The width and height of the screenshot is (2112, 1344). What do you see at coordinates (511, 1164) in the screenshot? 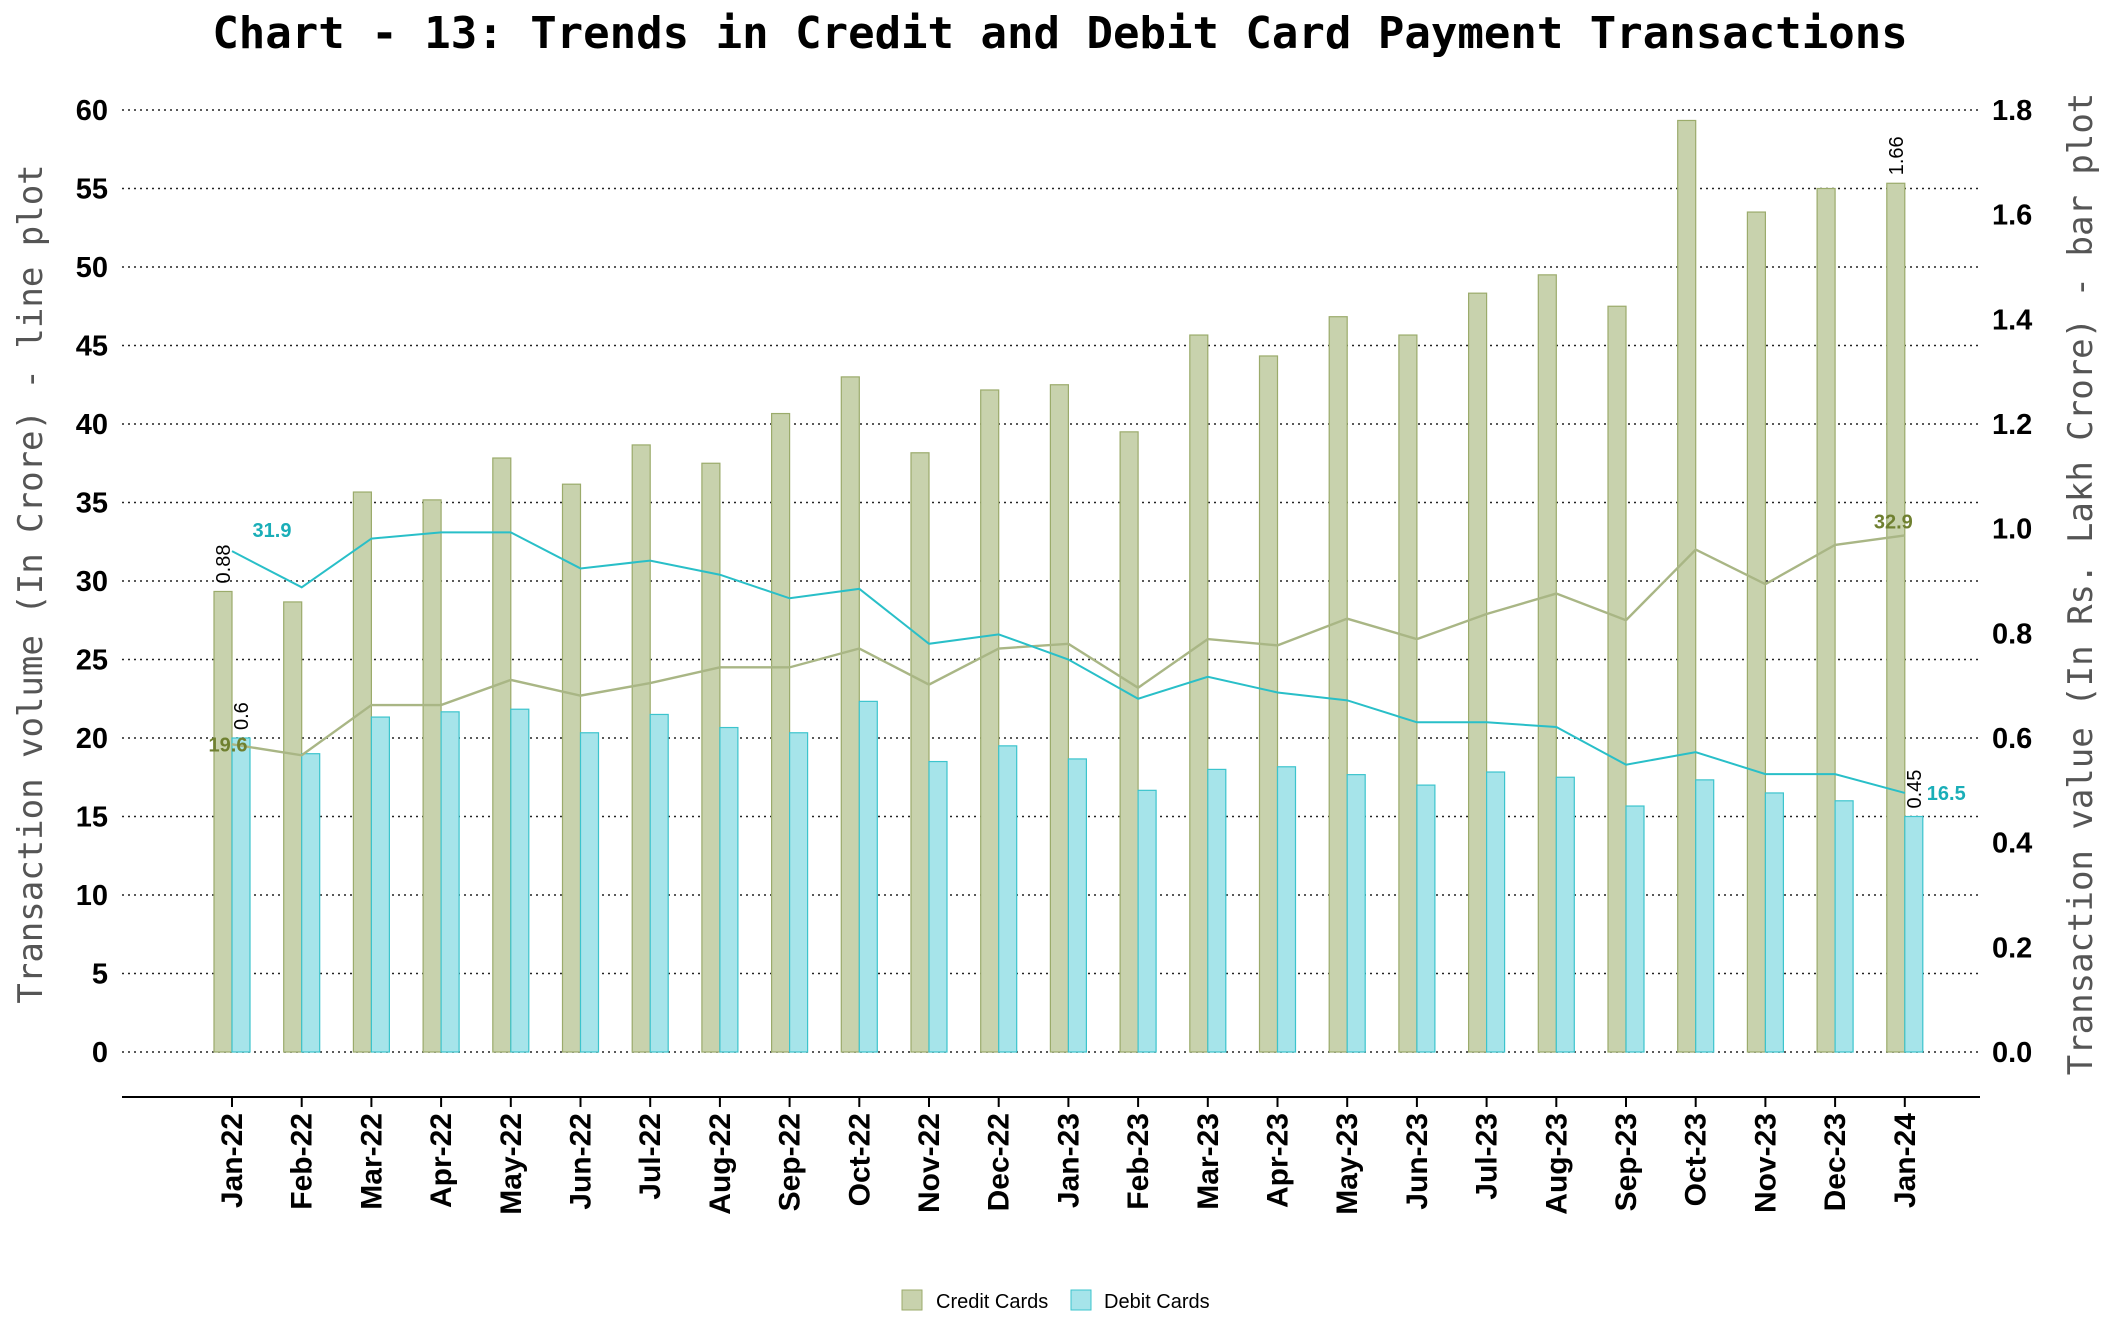
I see `x-tick-label: May-22` at bounding box center [511, 1164].